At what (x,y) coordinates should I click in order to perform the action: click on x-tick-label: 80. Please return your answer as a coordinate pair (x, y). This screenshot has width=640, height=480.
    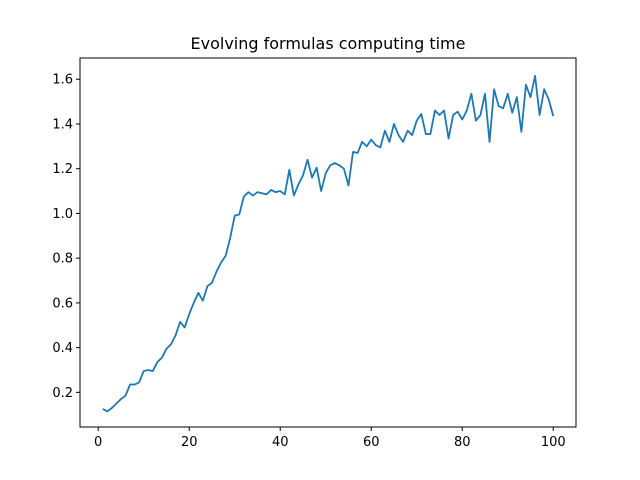
    Looking at the image, I should click on (462, 442).